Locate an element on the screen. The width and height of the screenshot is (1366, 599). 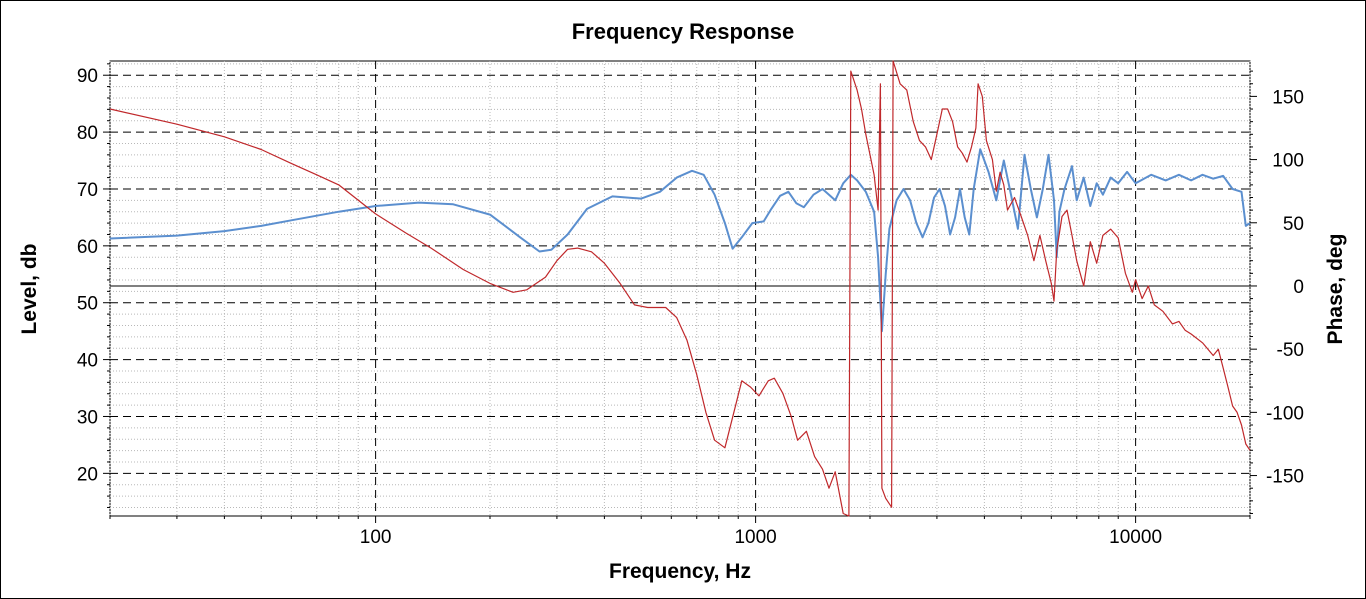
y2-tick-label: 0 is located at coordinates (1298, 287).